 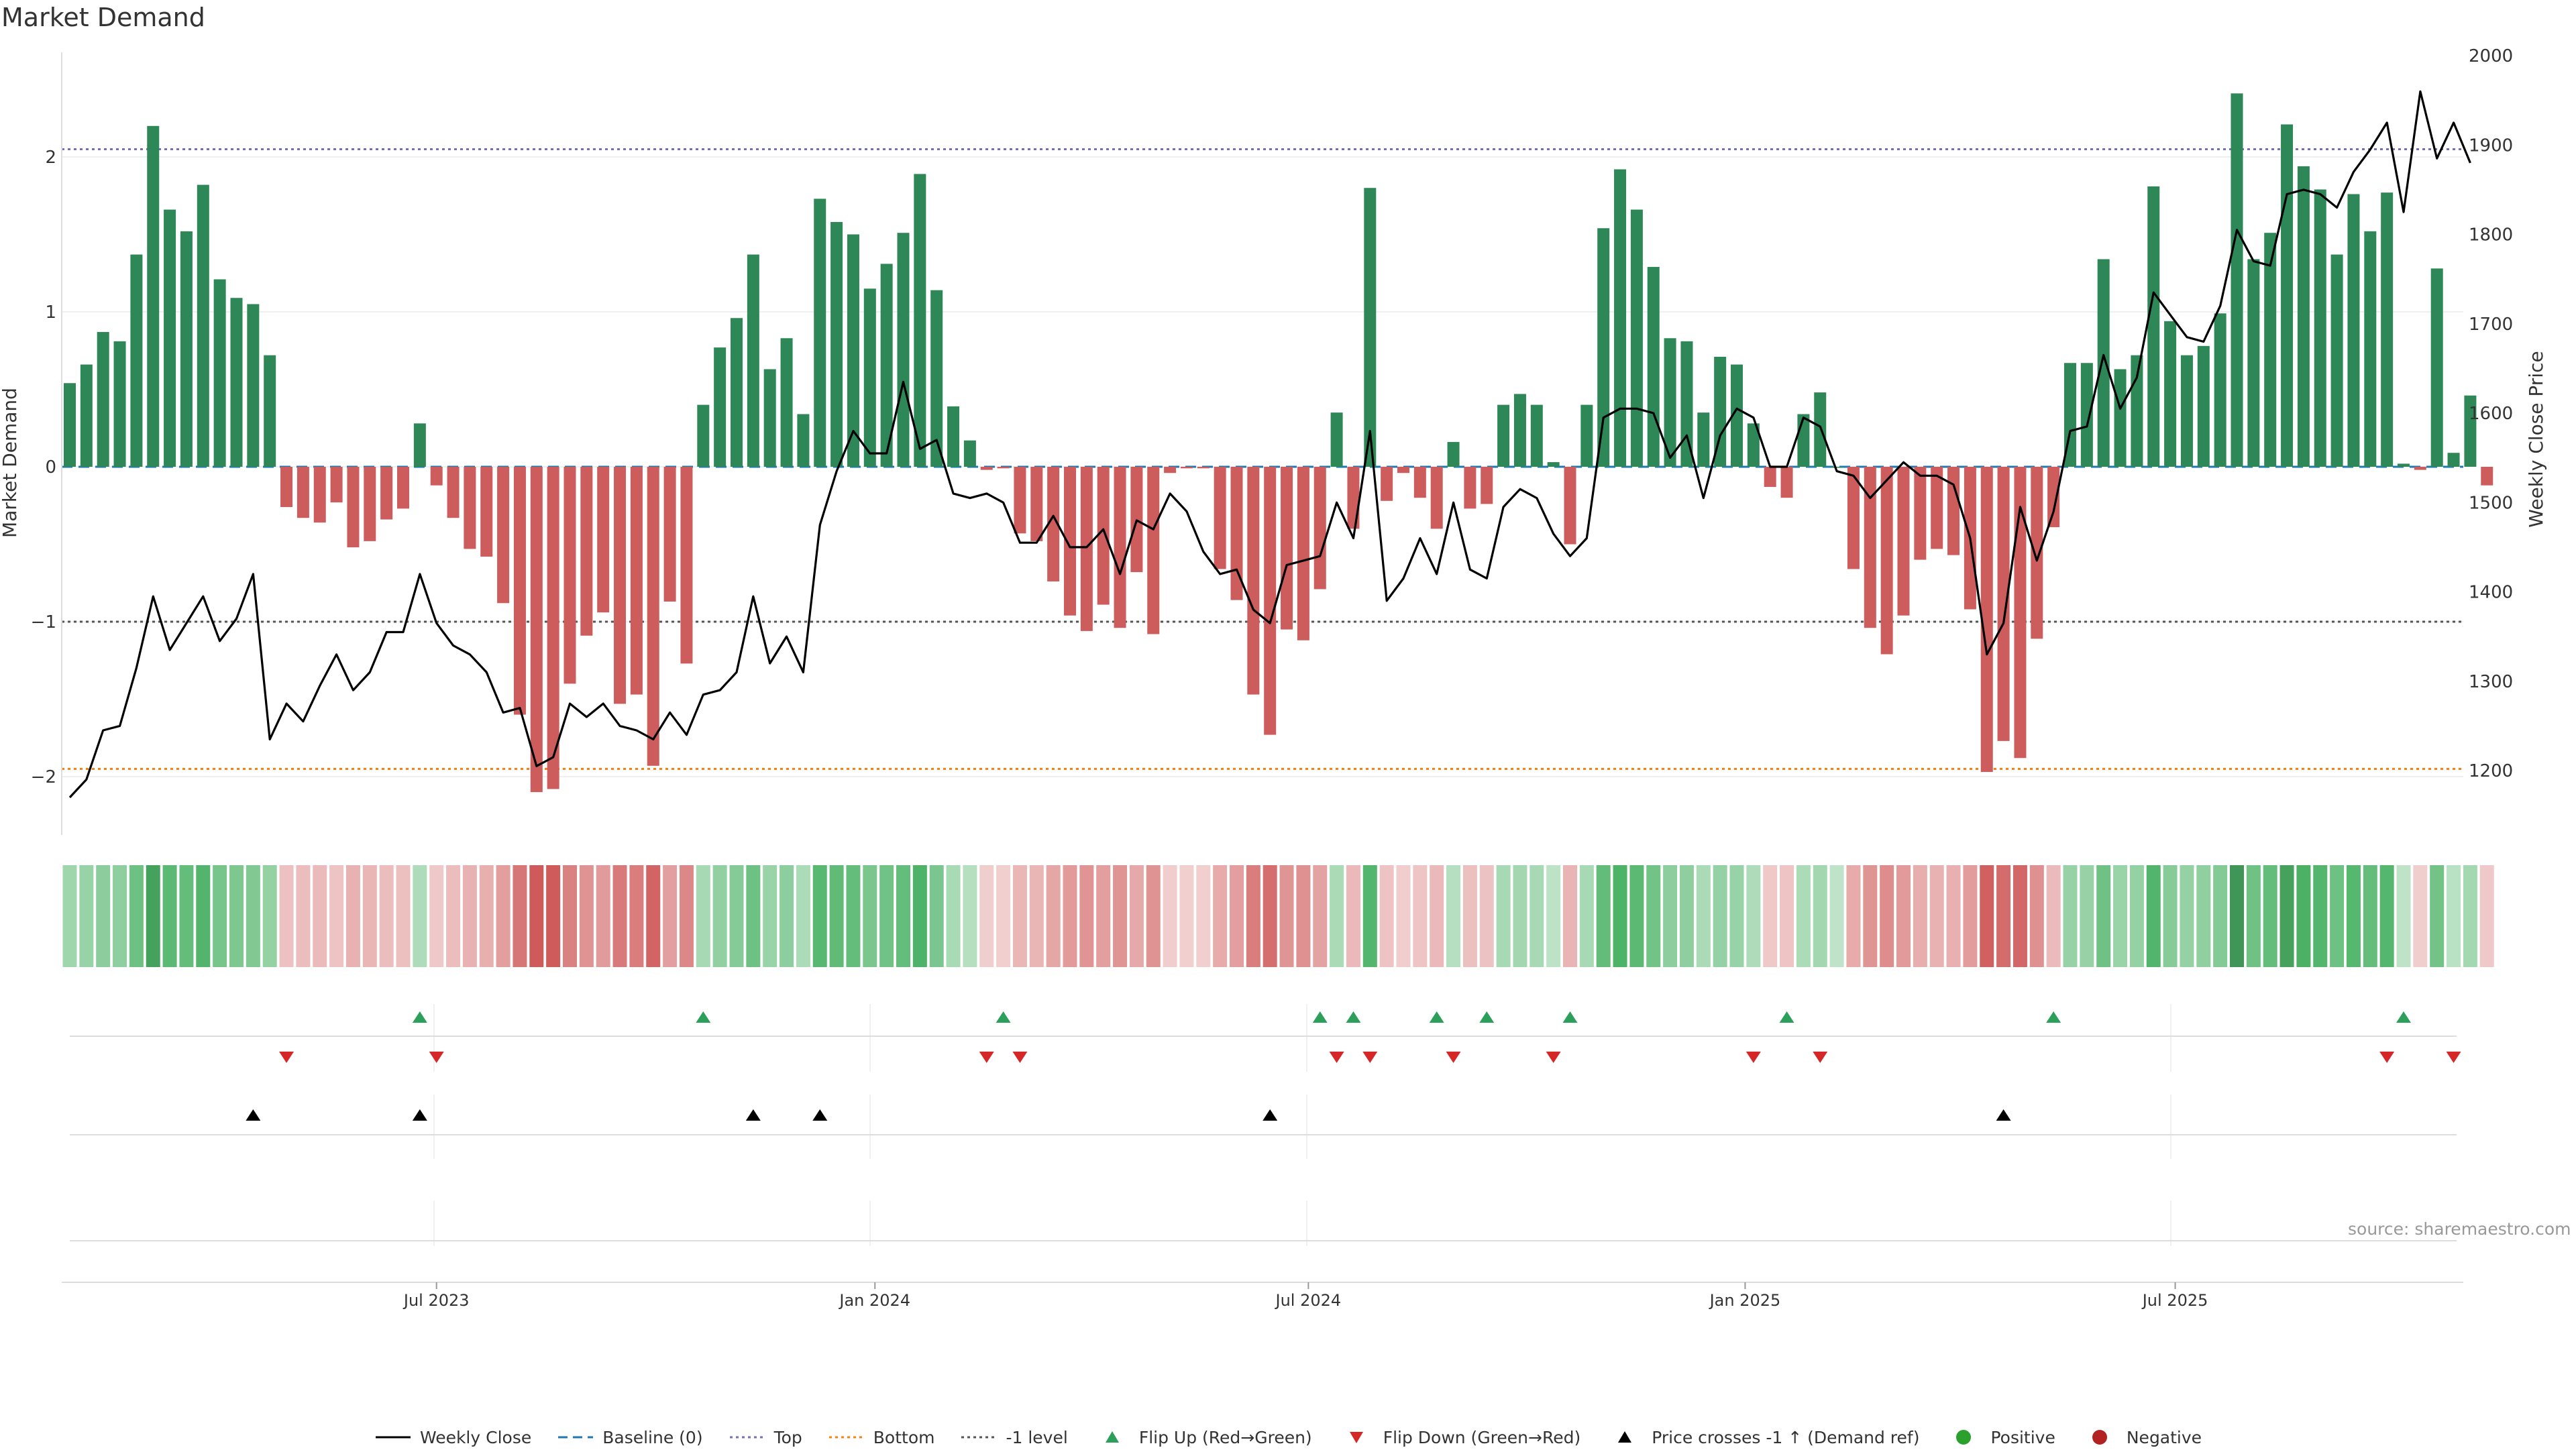 What do you see at coordinates (419, 1115) in the screenshot?
I see `price-cross-marker` at bounding box center [419, 1115].